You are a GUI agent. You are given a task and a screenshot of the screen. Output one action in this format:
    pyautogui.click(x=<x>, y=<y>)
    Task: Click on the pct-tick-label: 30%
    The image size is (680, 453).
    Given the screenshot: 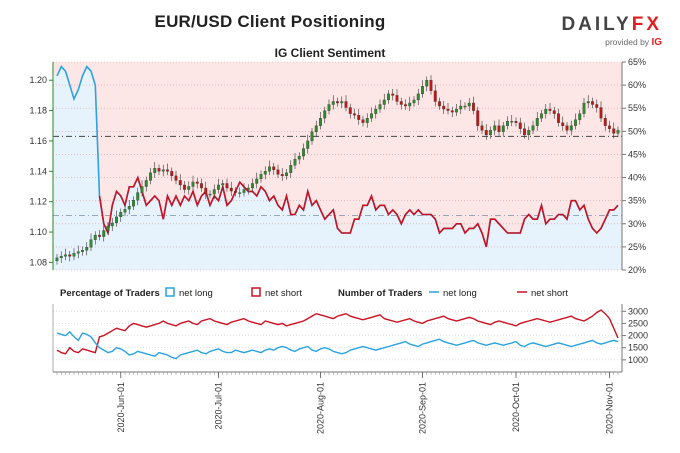 What is the action you would take?
    pyautogui.click(x=637, y=224)
    